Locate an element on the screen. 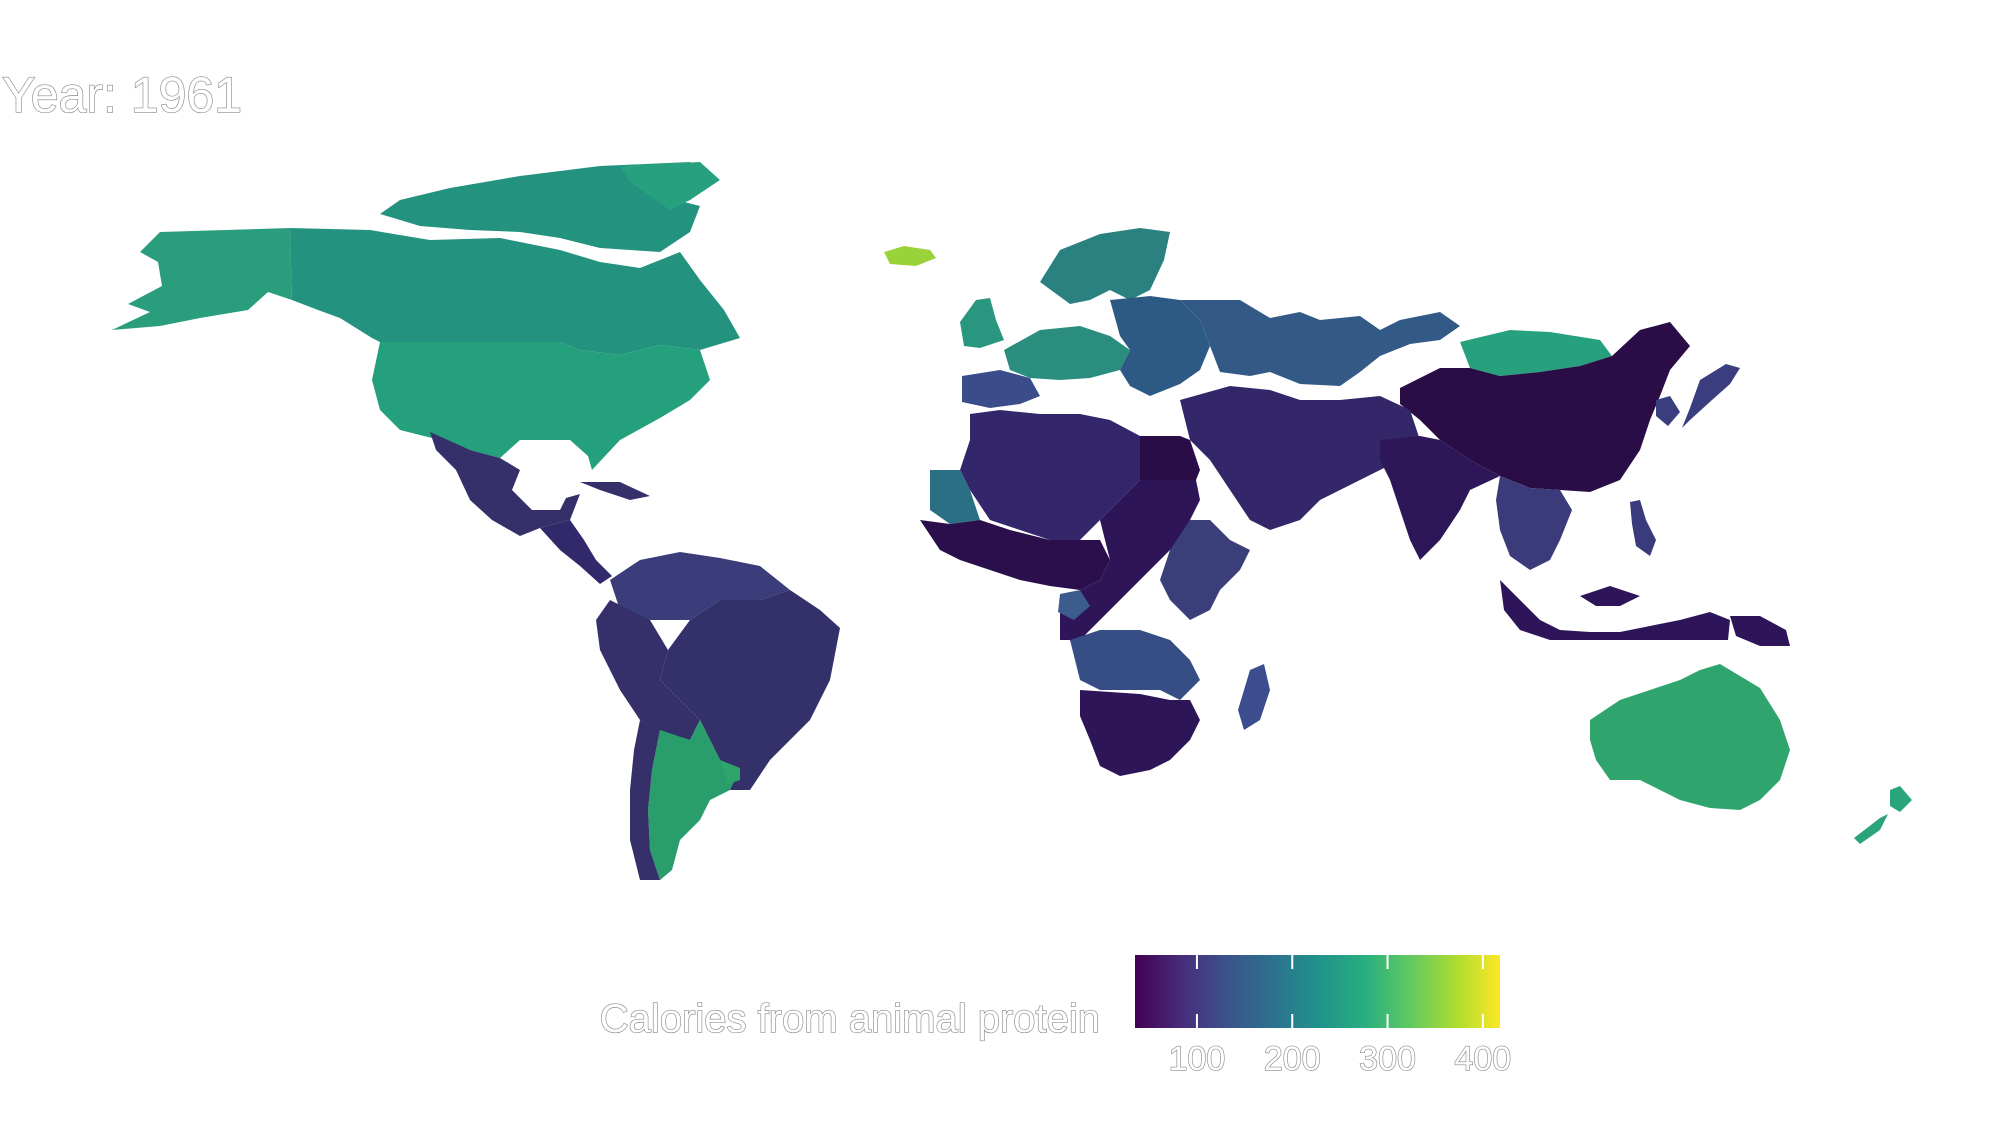 The image size is (2000, 1125). region-china is located at coordinates (1545, 407).